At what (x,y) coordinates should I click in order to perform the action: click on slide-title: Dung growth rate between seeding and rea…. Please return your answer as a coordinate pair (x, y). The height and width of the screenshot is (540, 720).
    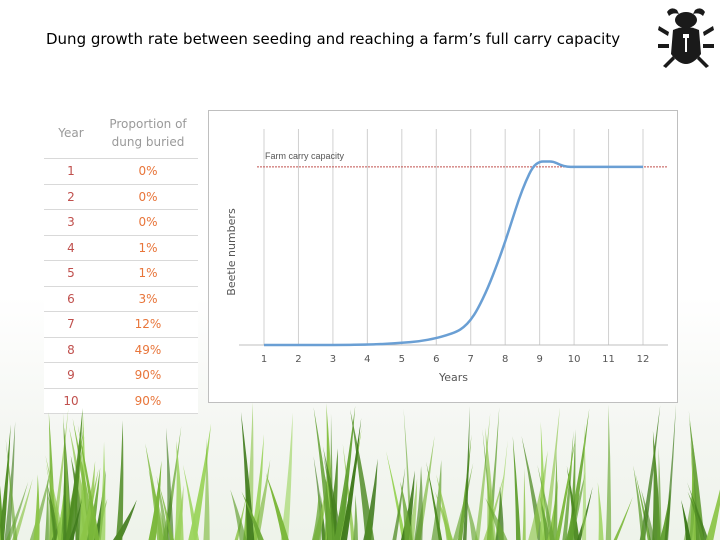
    Looking at the image, I should click on (333, 39).